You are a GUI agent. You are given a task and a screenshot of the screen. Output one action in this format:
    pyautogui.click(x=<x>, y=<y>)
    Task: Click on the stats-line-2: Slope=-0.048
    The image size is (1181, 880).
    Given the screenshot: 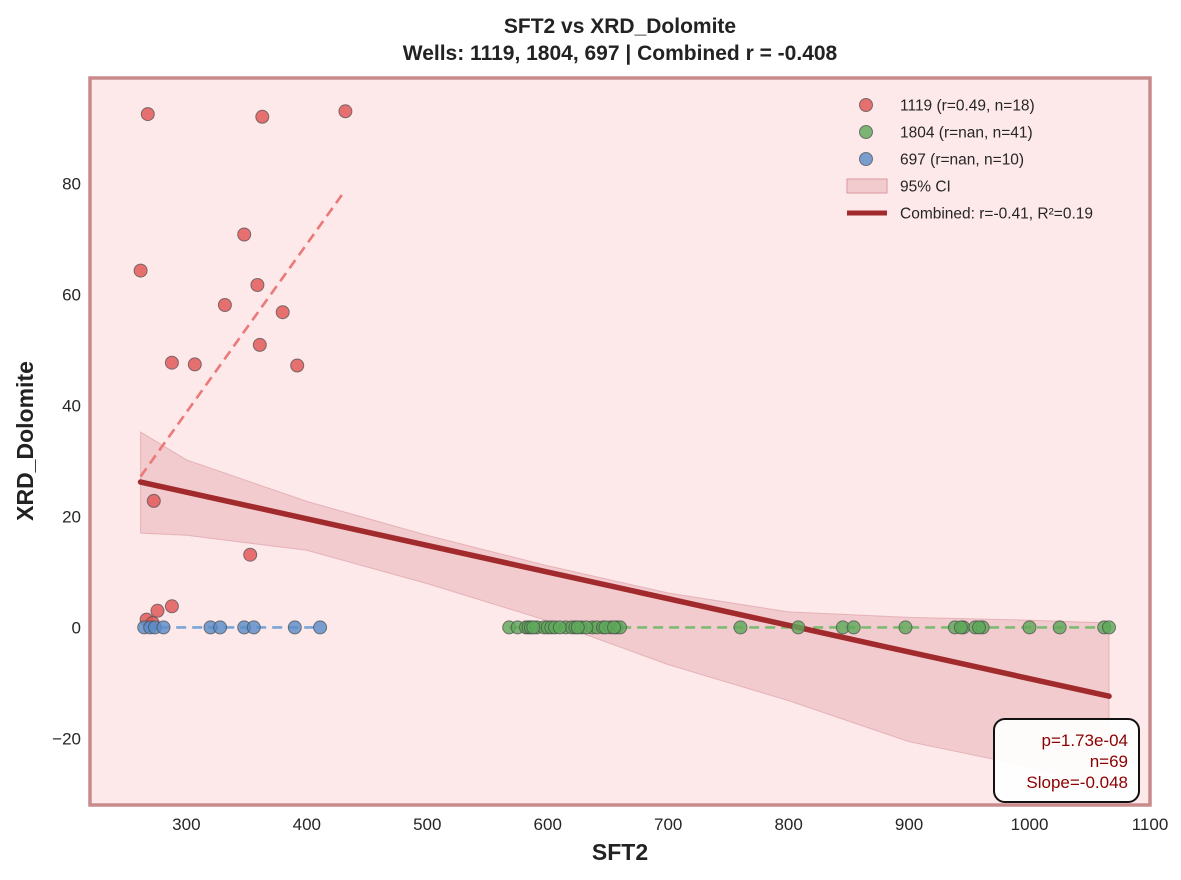 What is the action you would take?
    pyautogui.click(x=1077, y=782)
    